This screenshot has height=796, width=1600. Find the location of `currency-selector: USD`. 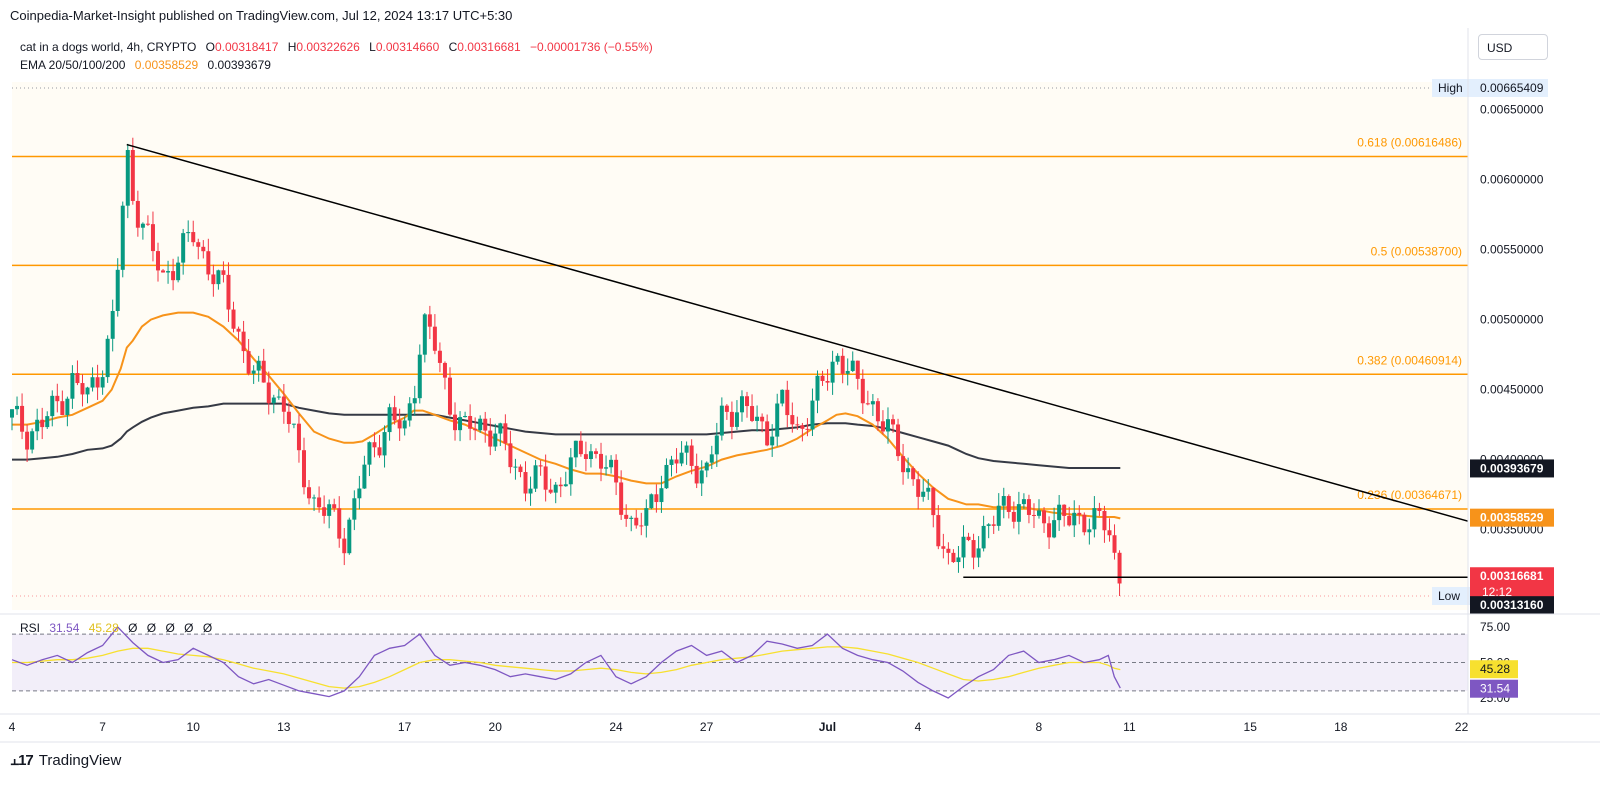

currency-selector: USD is located at coordinates (1513, 47).